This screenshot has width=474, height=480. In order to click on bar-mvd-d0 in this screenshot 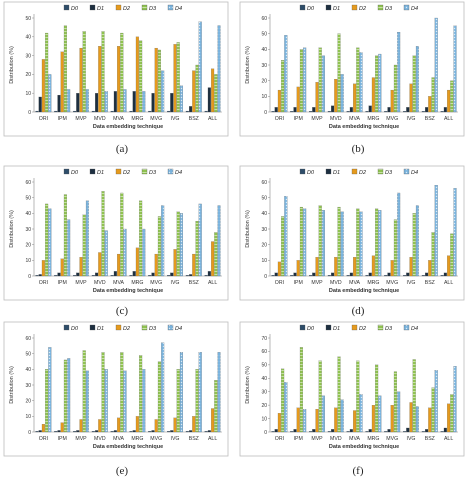, I will do `click(329, 276)`.